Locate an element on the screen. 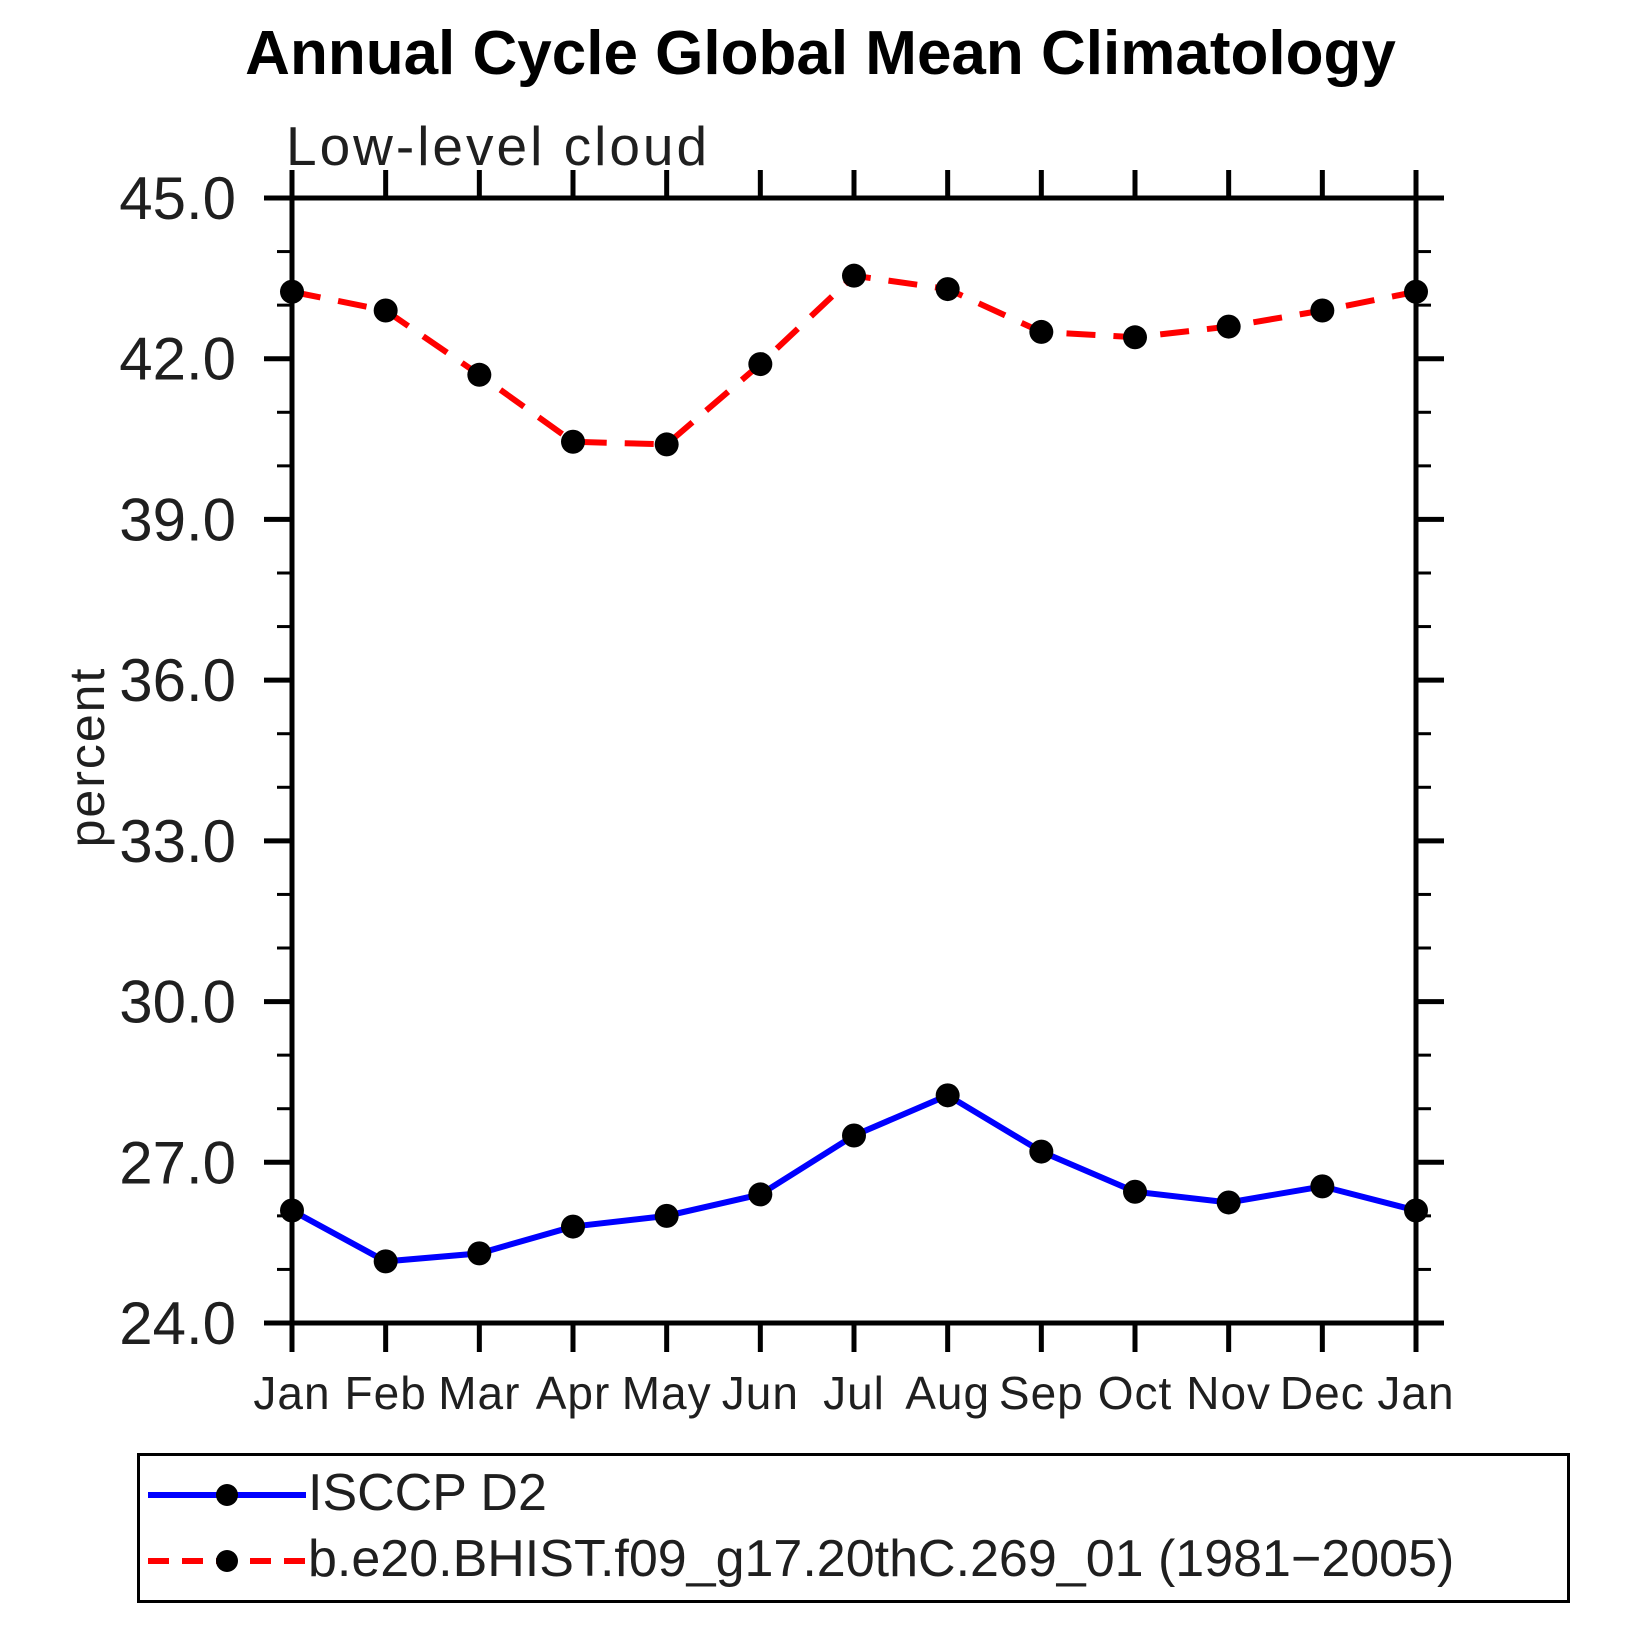  chart-subtitle: Low-level cloud is located at coordinates (498, 146).